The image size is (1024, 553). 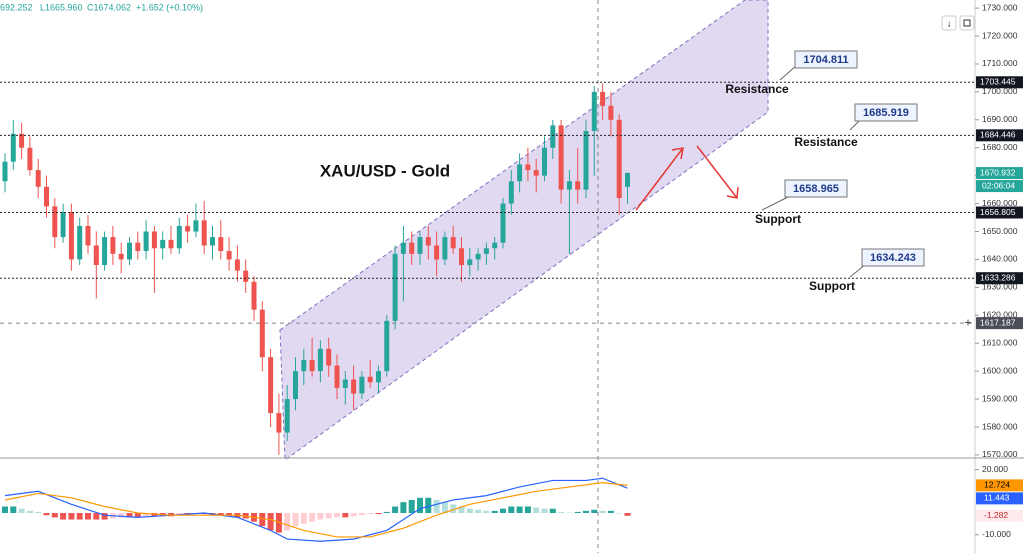 I want to click on y-tick-label: 1730.000, so click(x=1000, y=7).